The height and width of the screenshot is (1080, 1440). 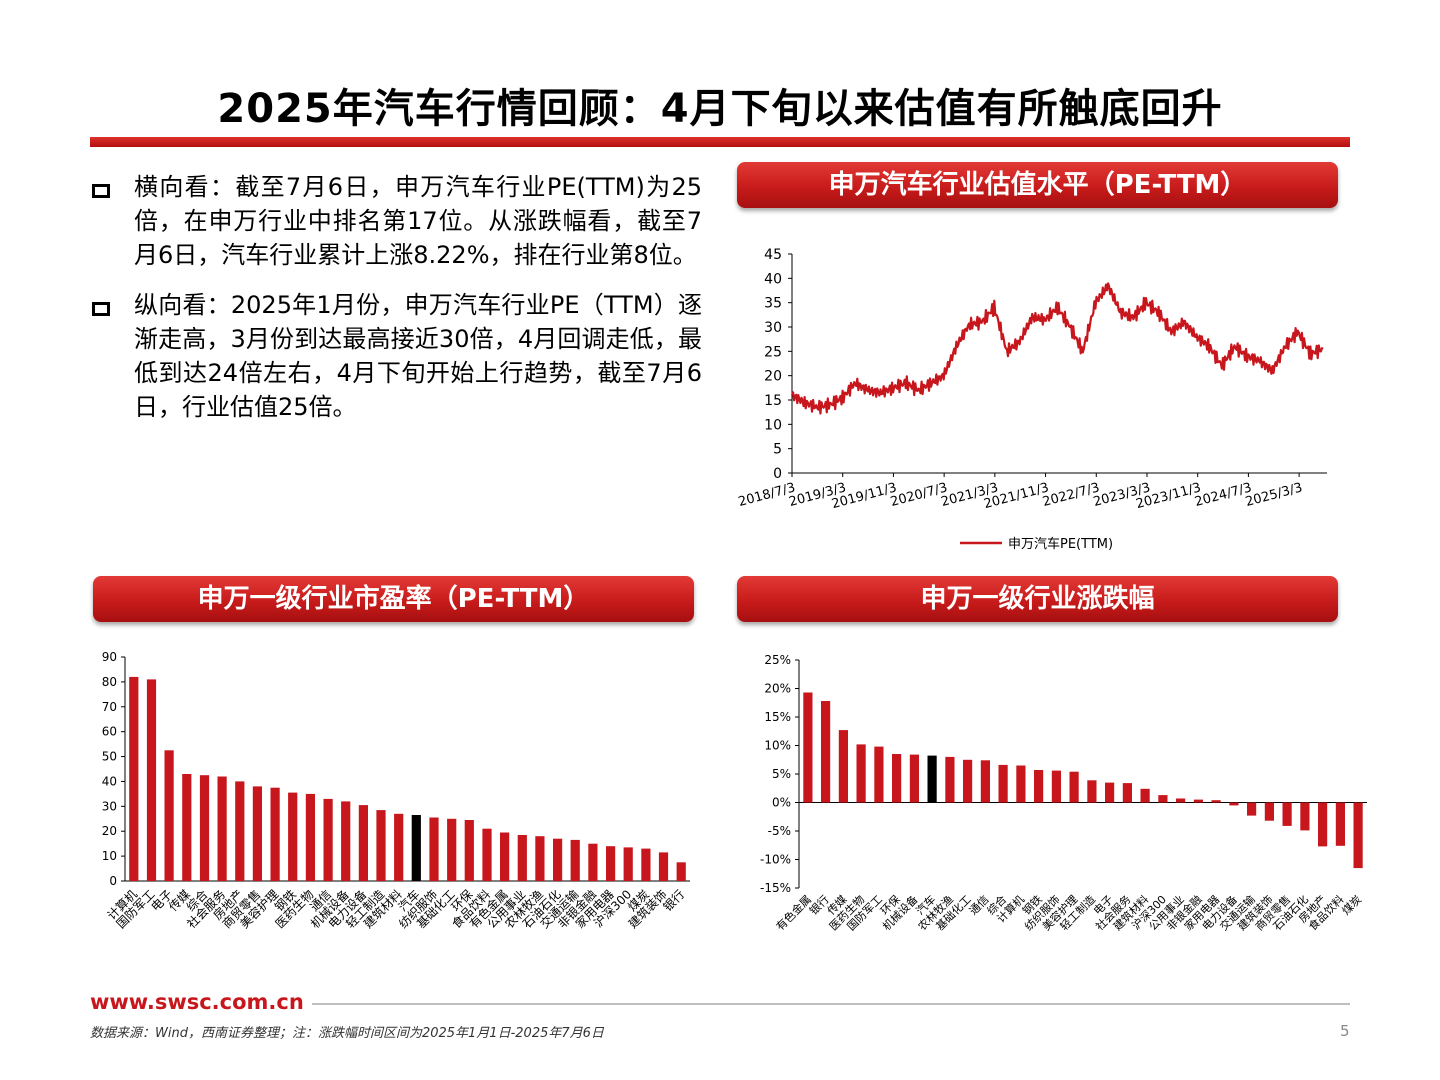 I want to click on y-tick-label: 70, so click(x=109, y=707).